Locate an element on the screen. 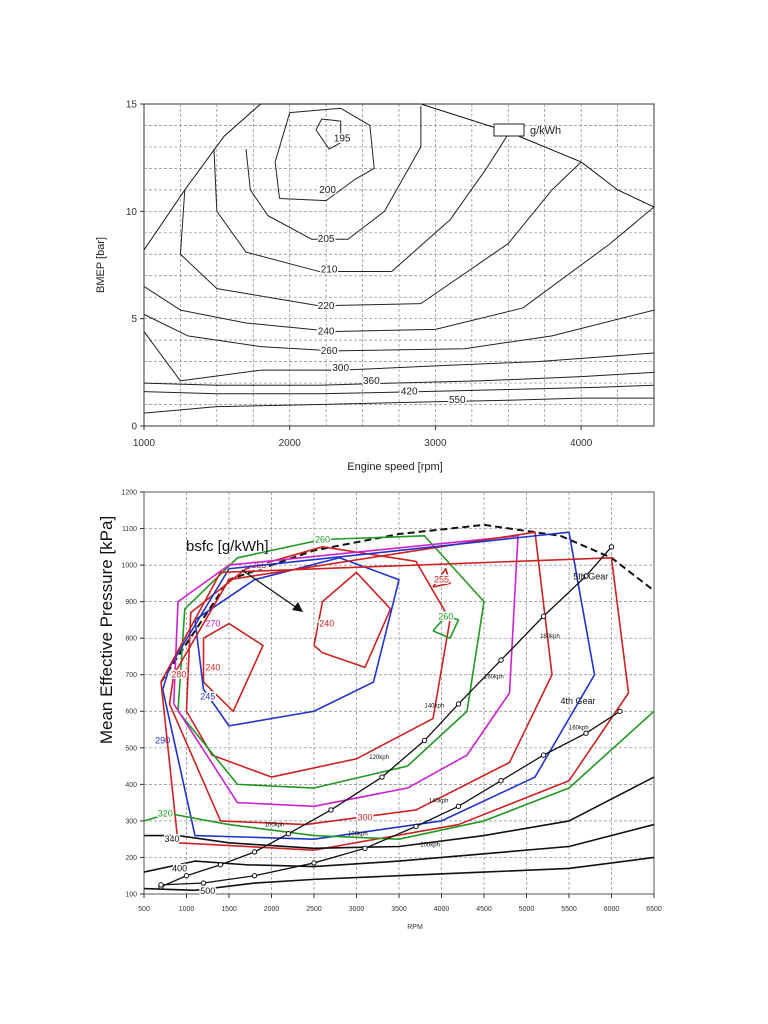  y-tick-label: 1100 is located at coordinates (129, 529).